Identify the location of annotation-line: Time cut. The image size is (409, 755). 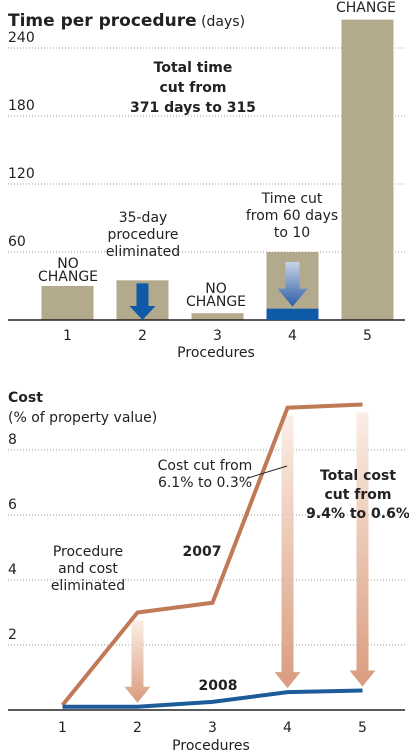
(292, 199).